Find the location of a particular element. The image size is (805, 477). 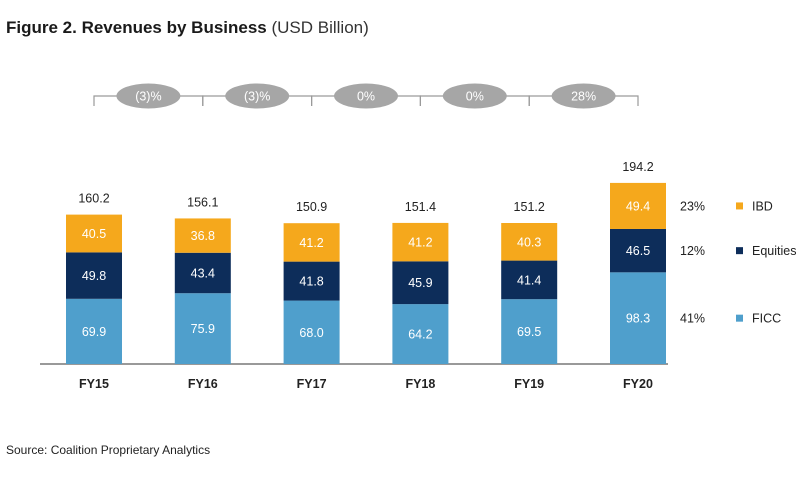

data-label: 75.9 is located at coordinates (203, 329).